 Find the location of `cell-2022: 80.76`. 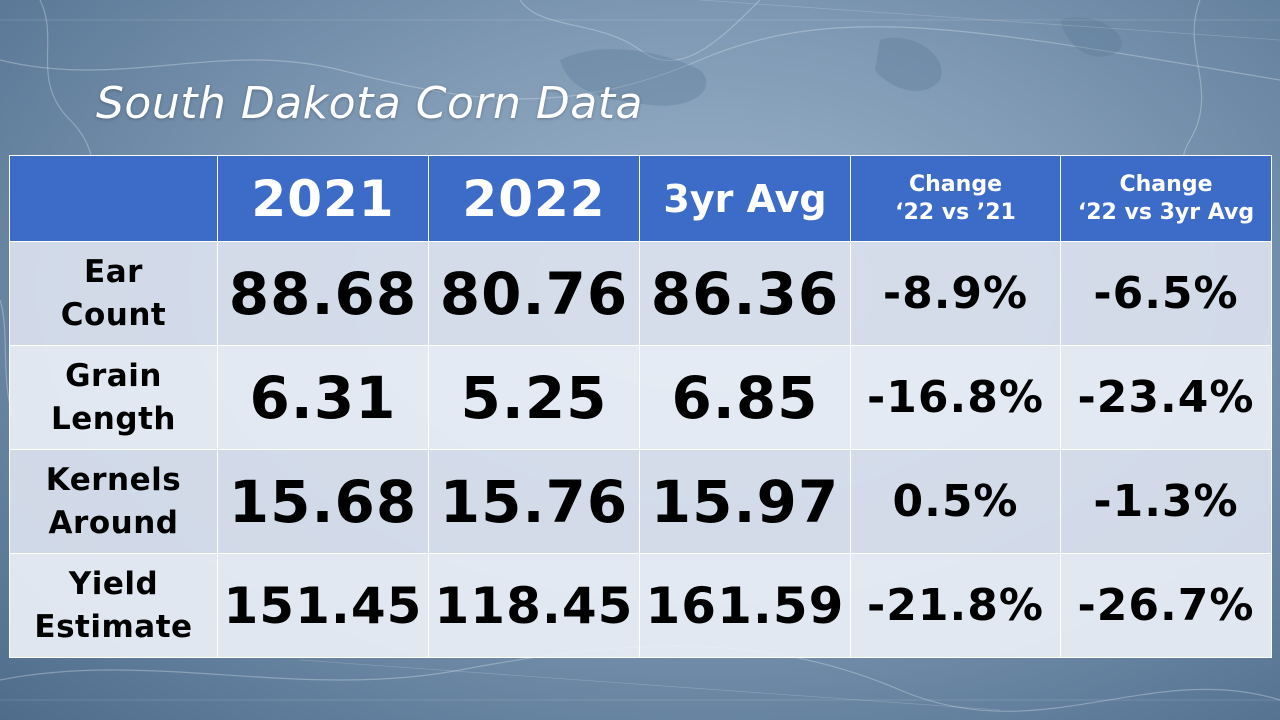

cell-2022: 80.76 is located at coordinates (534, 293).